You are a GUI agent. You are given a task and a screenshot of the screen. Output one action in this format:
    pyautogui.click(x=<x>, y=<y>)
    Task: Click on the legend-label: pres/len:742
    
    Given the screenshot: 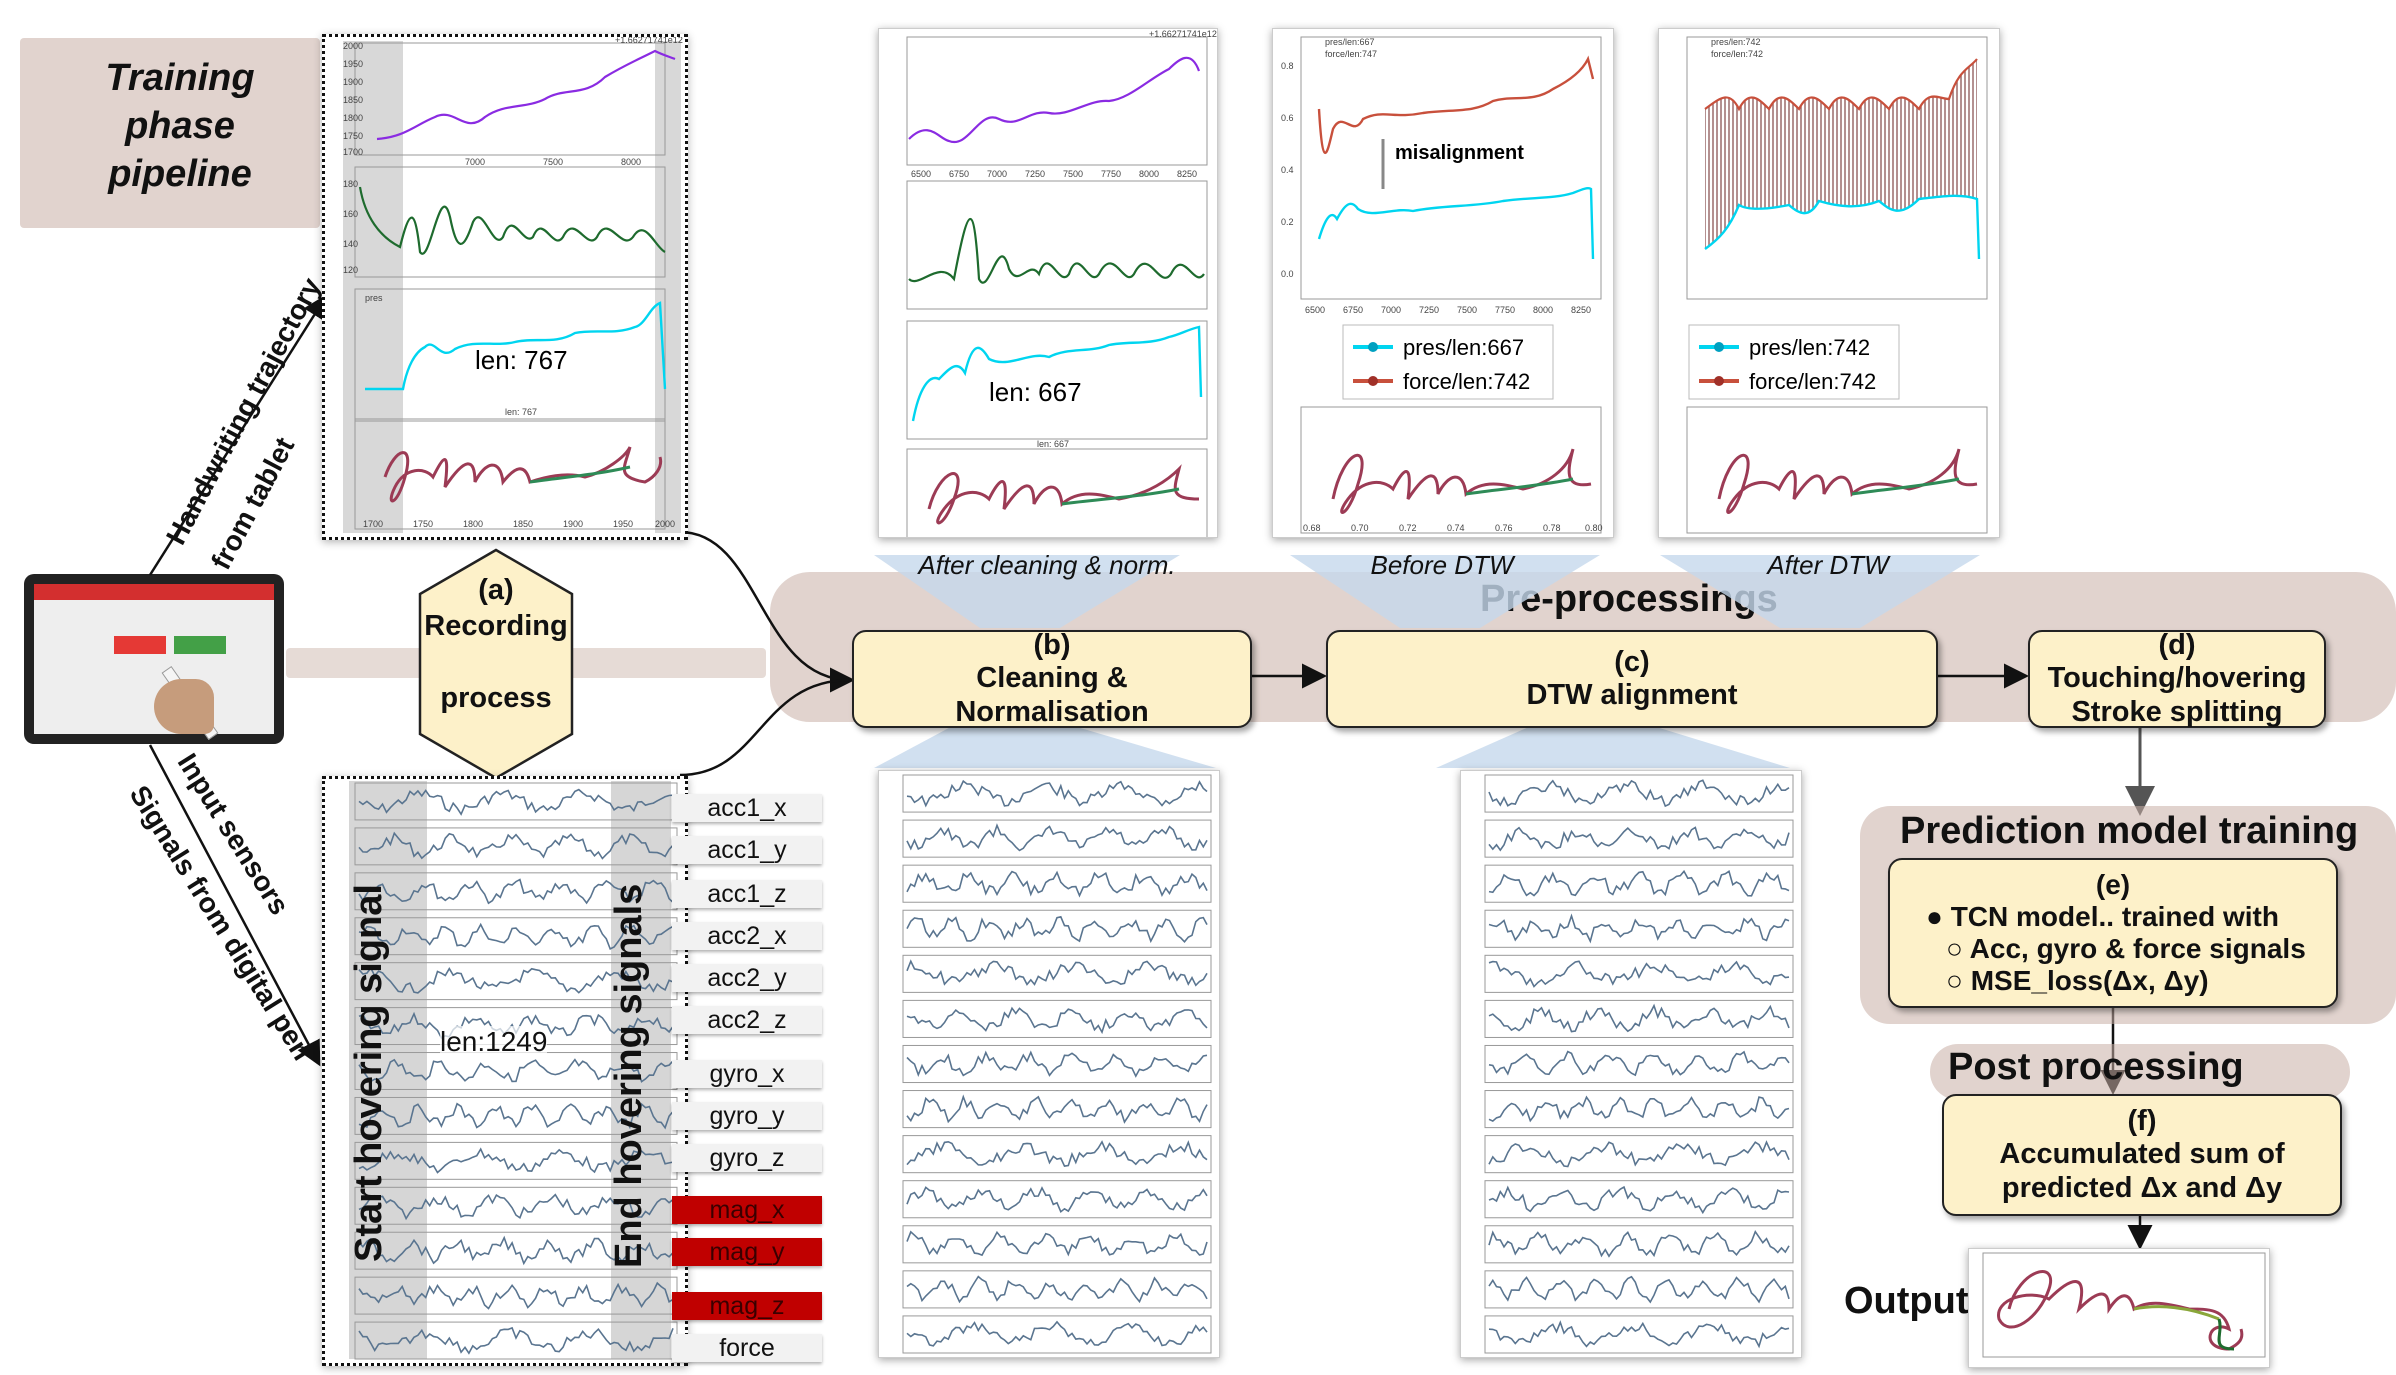 What is the action you would take?
    pyautogui.click(x=1736, y=42)
    